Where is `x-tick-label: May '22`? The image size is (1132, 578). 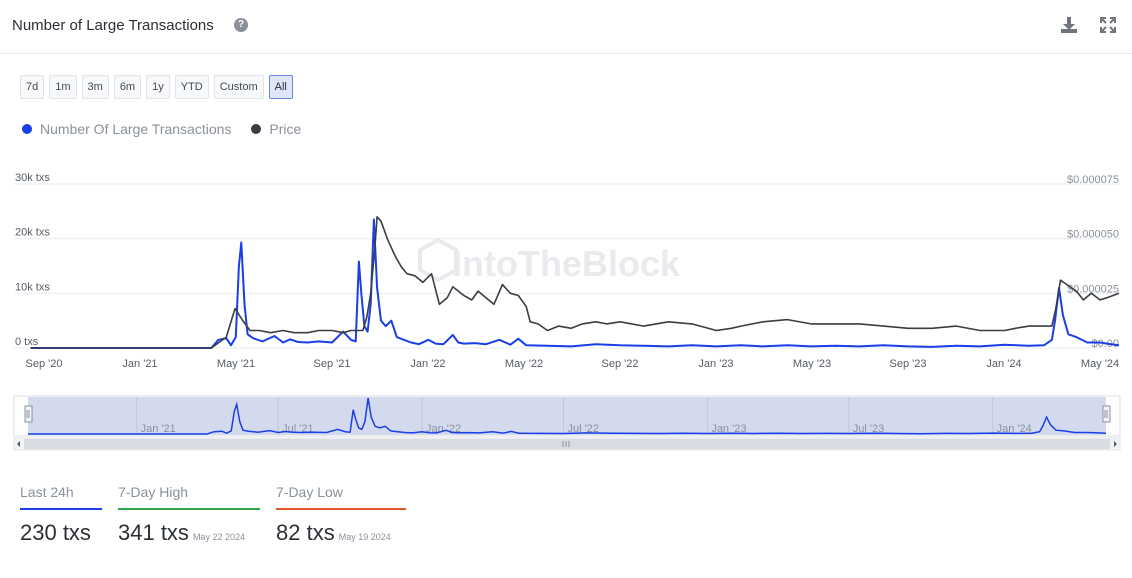
x-tick-label: May '22 is located at coordinates (524, 364).